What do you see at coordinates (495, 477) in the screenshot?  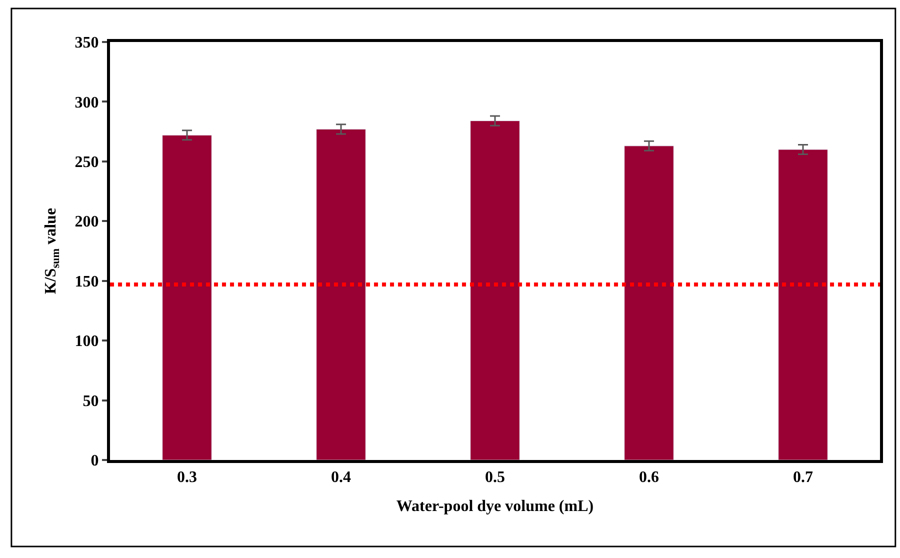 I see `x-tick-label: 0.5` at bounding box center [495, 477].